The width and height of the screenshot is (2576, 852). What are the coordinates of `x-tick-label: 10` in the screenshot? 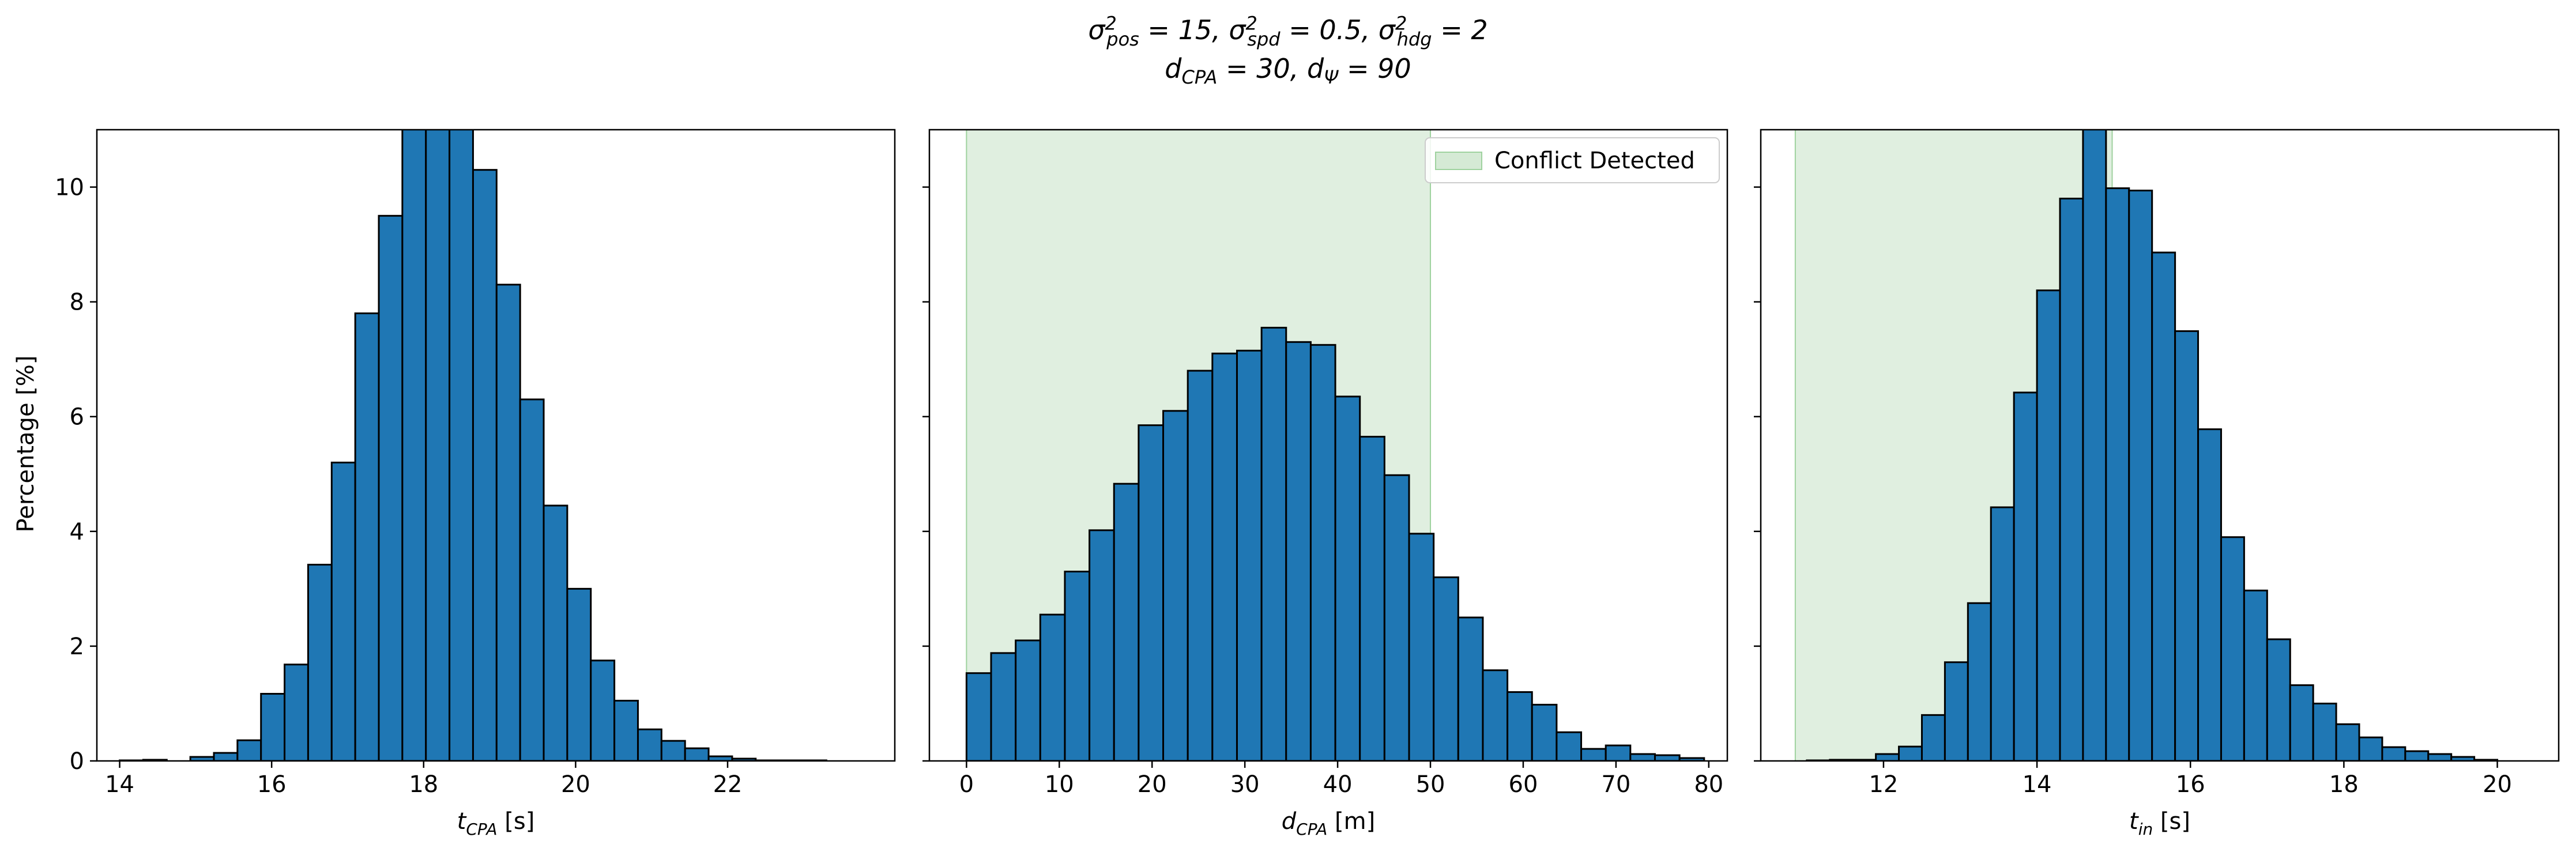 It's located at (1059, 784).